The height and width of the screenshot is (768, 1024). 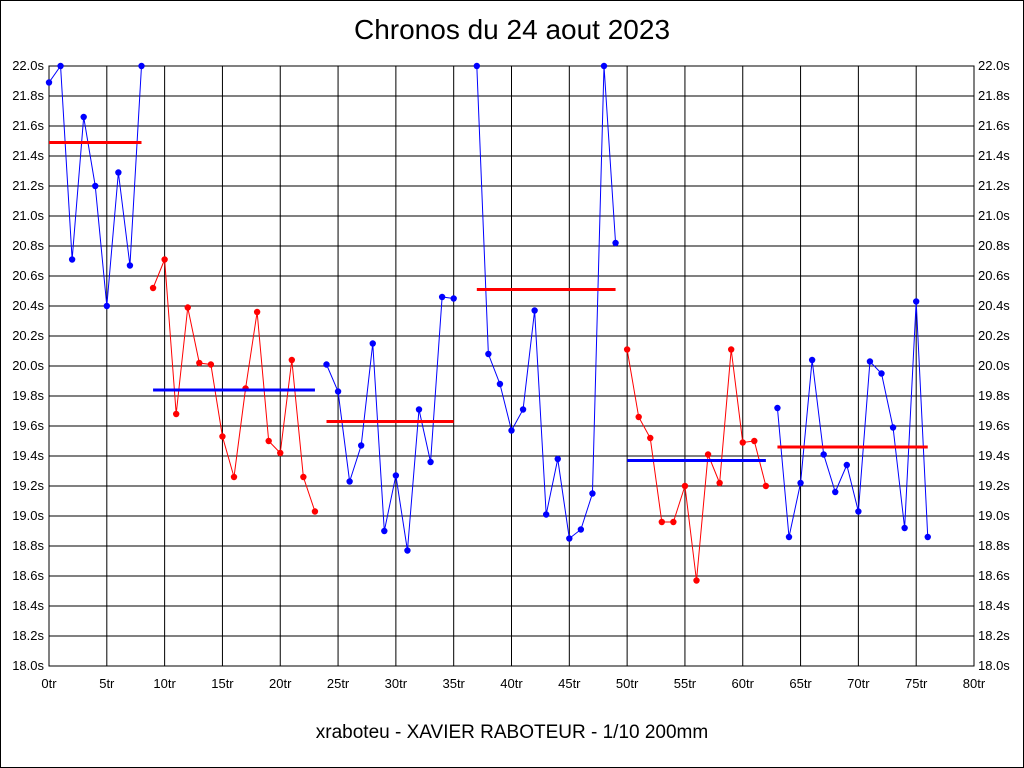 What do you see at coordinates (994, 665) in the screenshot?
I see `y-tick-label-right: 18.0s` at bounding box center [994, 665].